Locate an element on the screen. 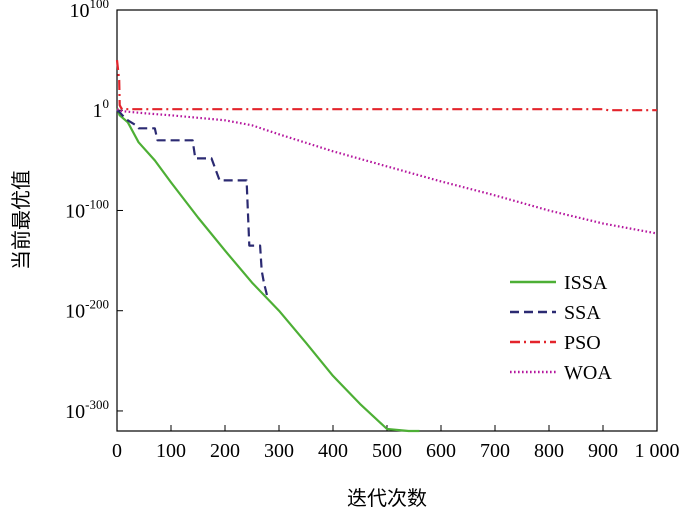 The width and height of the screenshot is (700, 513). legend-label-woa: WOA is located at coordinates (588, 373).